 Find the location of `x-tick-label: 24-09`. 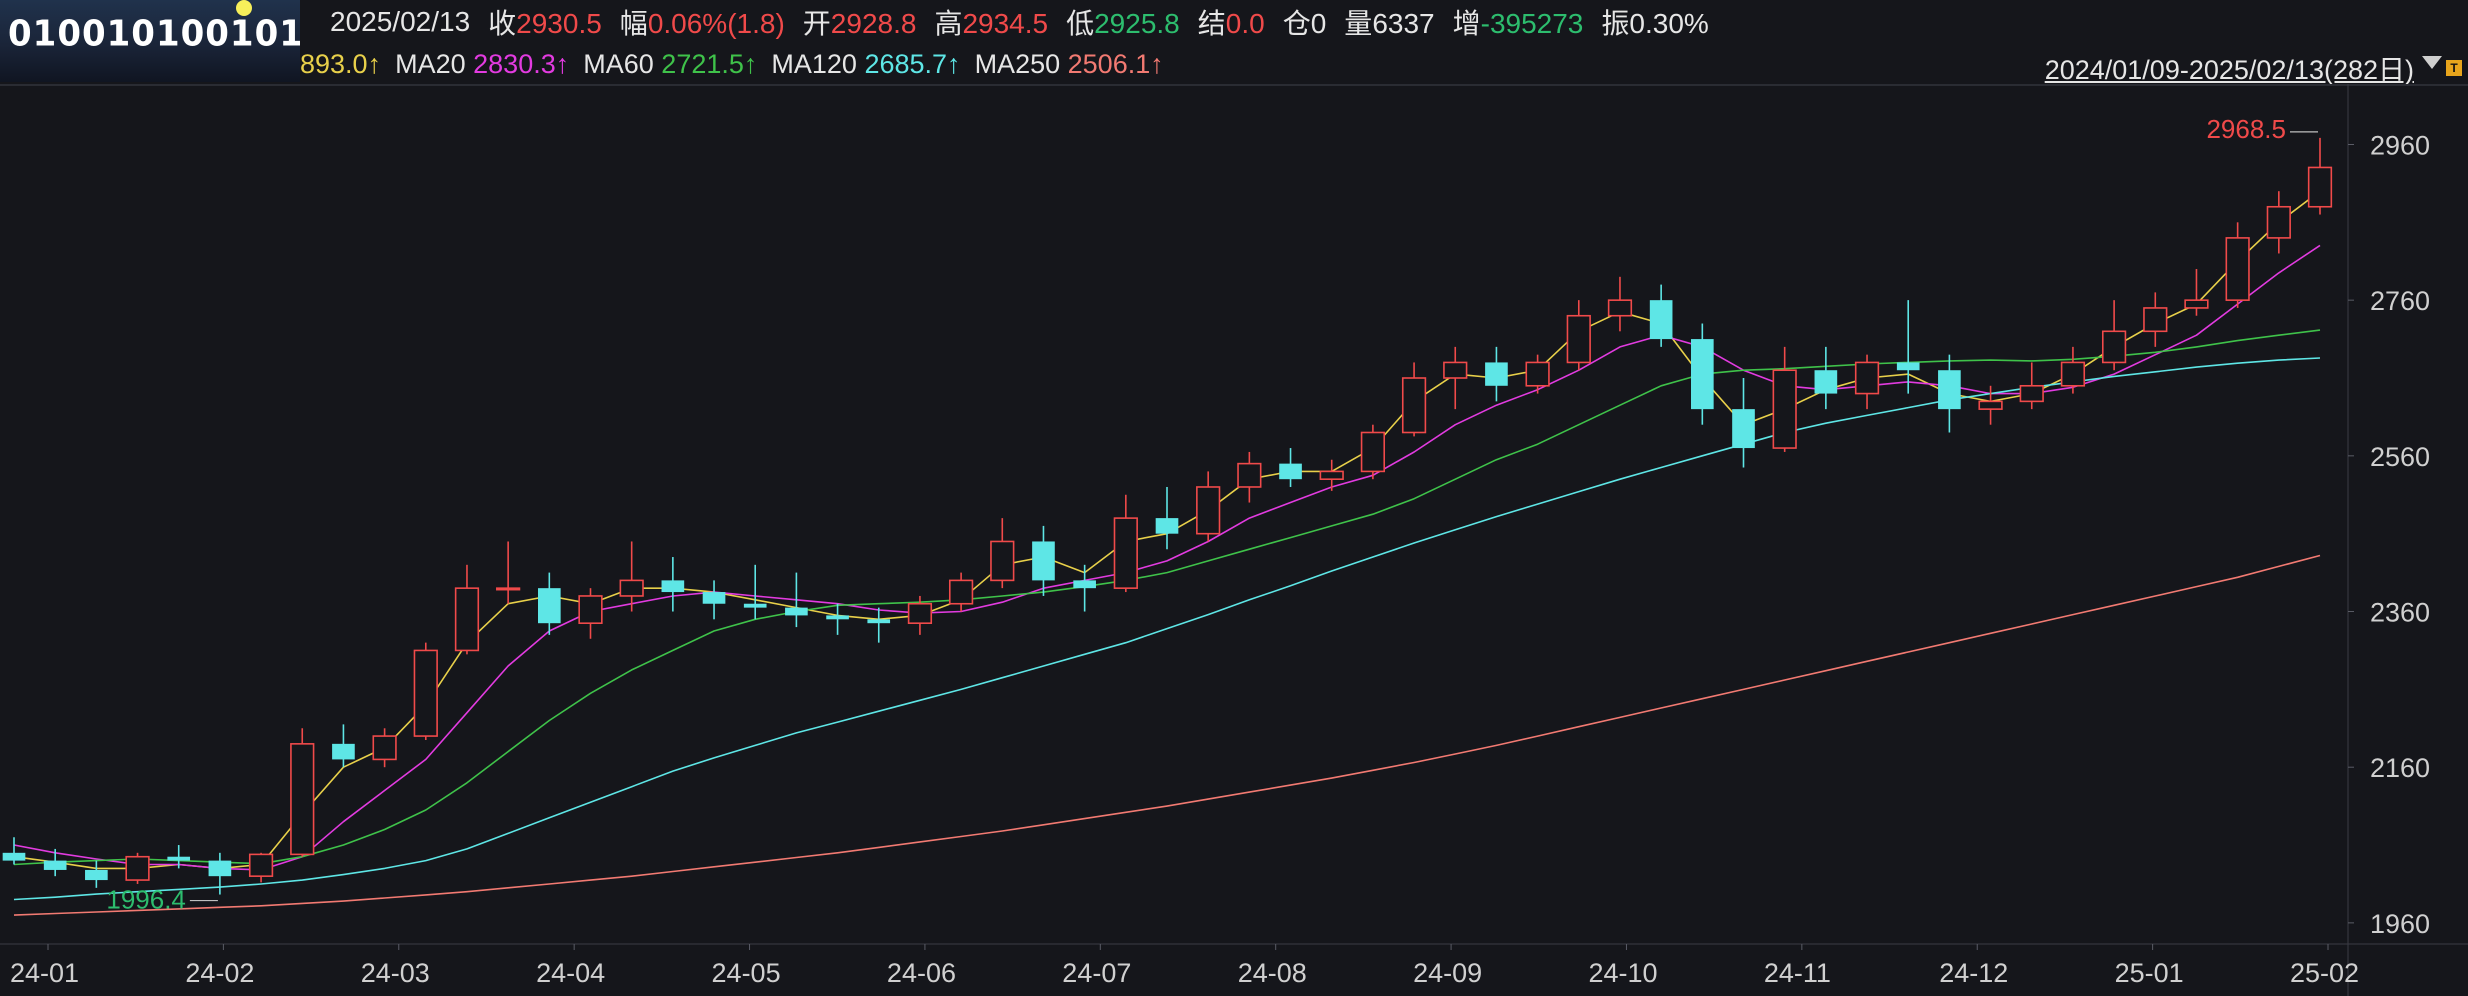

x-tick-label: 24-09 is located at coordinates (1447, 973).